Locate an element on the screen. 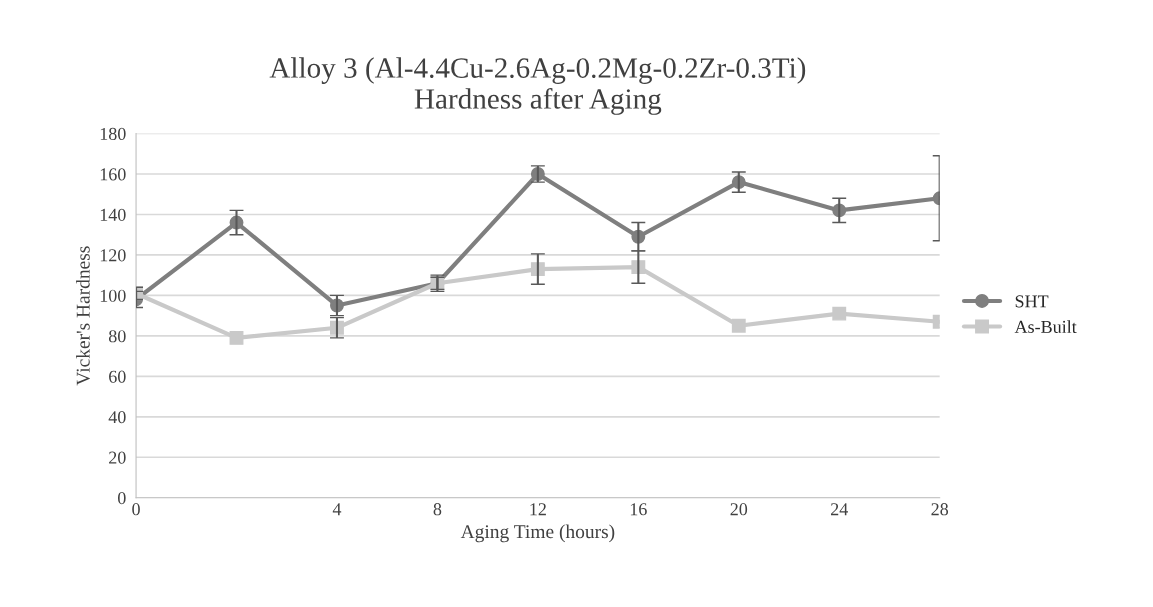 This screenshot has width=1153, height=607. legend-label: SHT is located at coordinates (1032, 301).